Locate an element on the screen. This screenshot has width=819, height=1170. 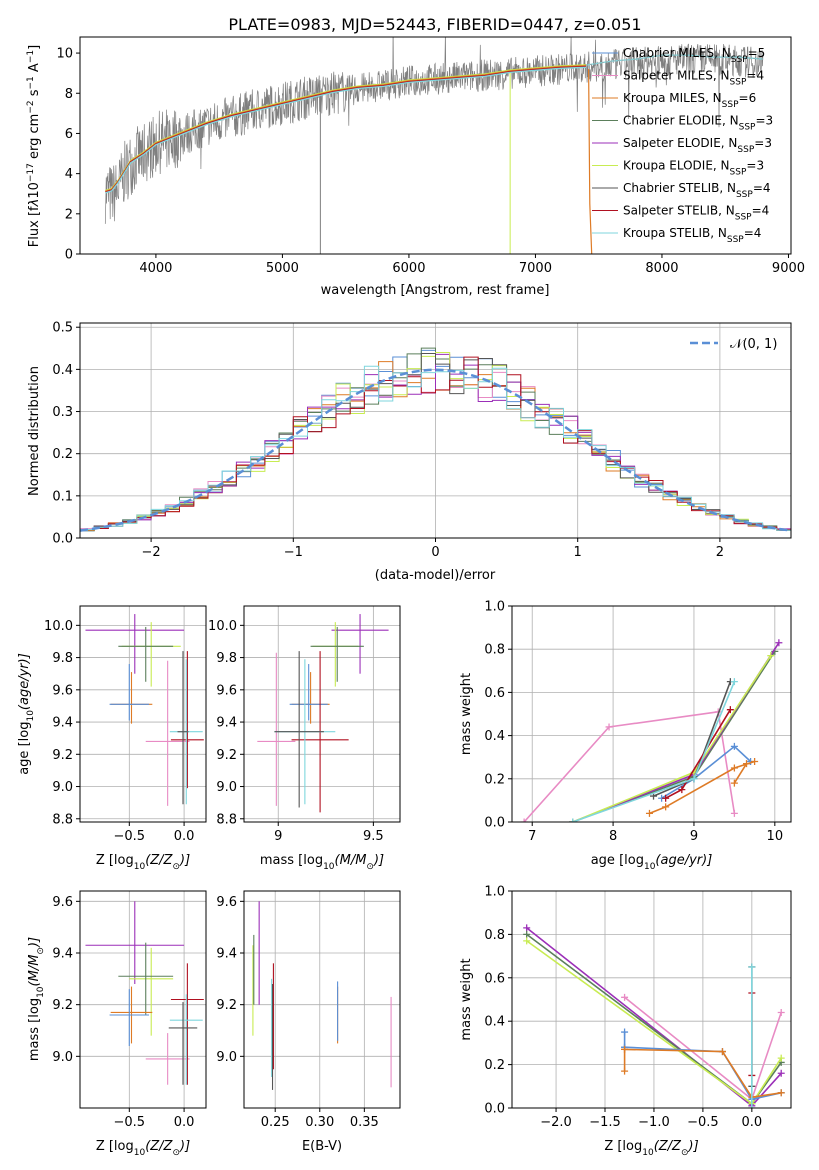
legend-label-part: Chabrier ELODIE, N is located at coordinates (681, 121).